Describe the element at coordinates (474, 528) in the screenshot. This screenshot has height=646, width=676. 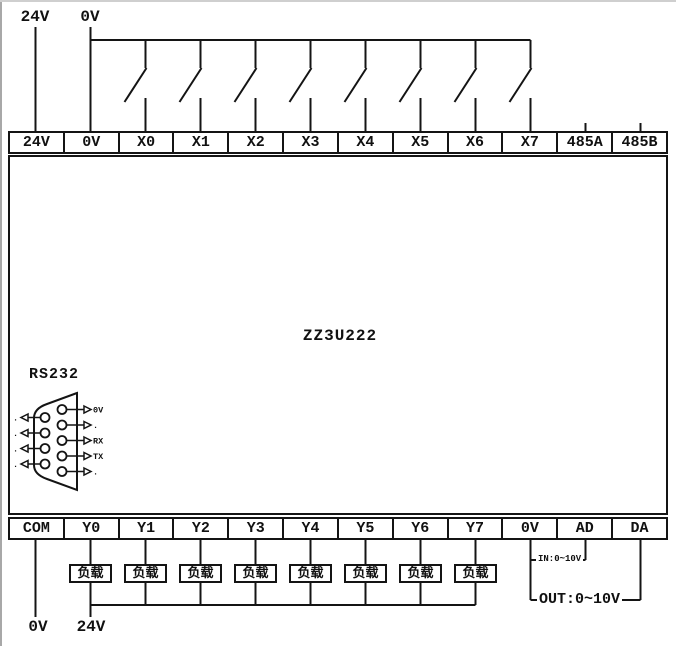
I see `terminal-y7: Y7` at that location.